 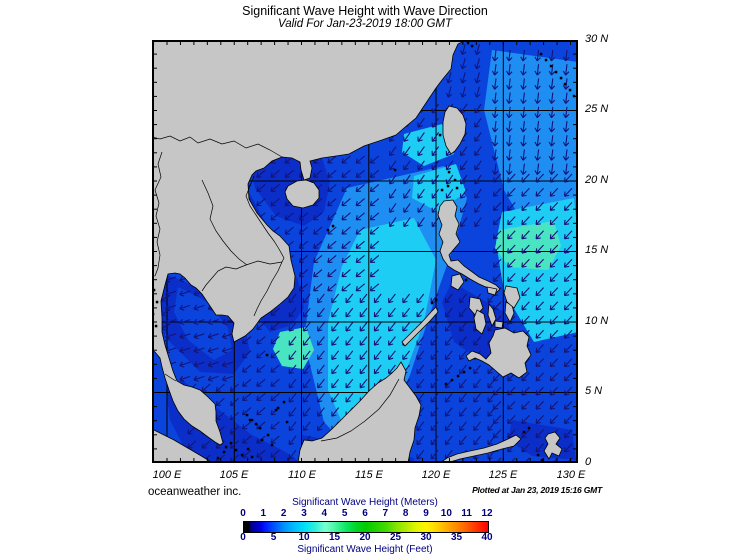 What do you see at coordinates (365, 513) in the screenshot?
I see `colorbar-tick: 6` at bounding box center [365, 513].